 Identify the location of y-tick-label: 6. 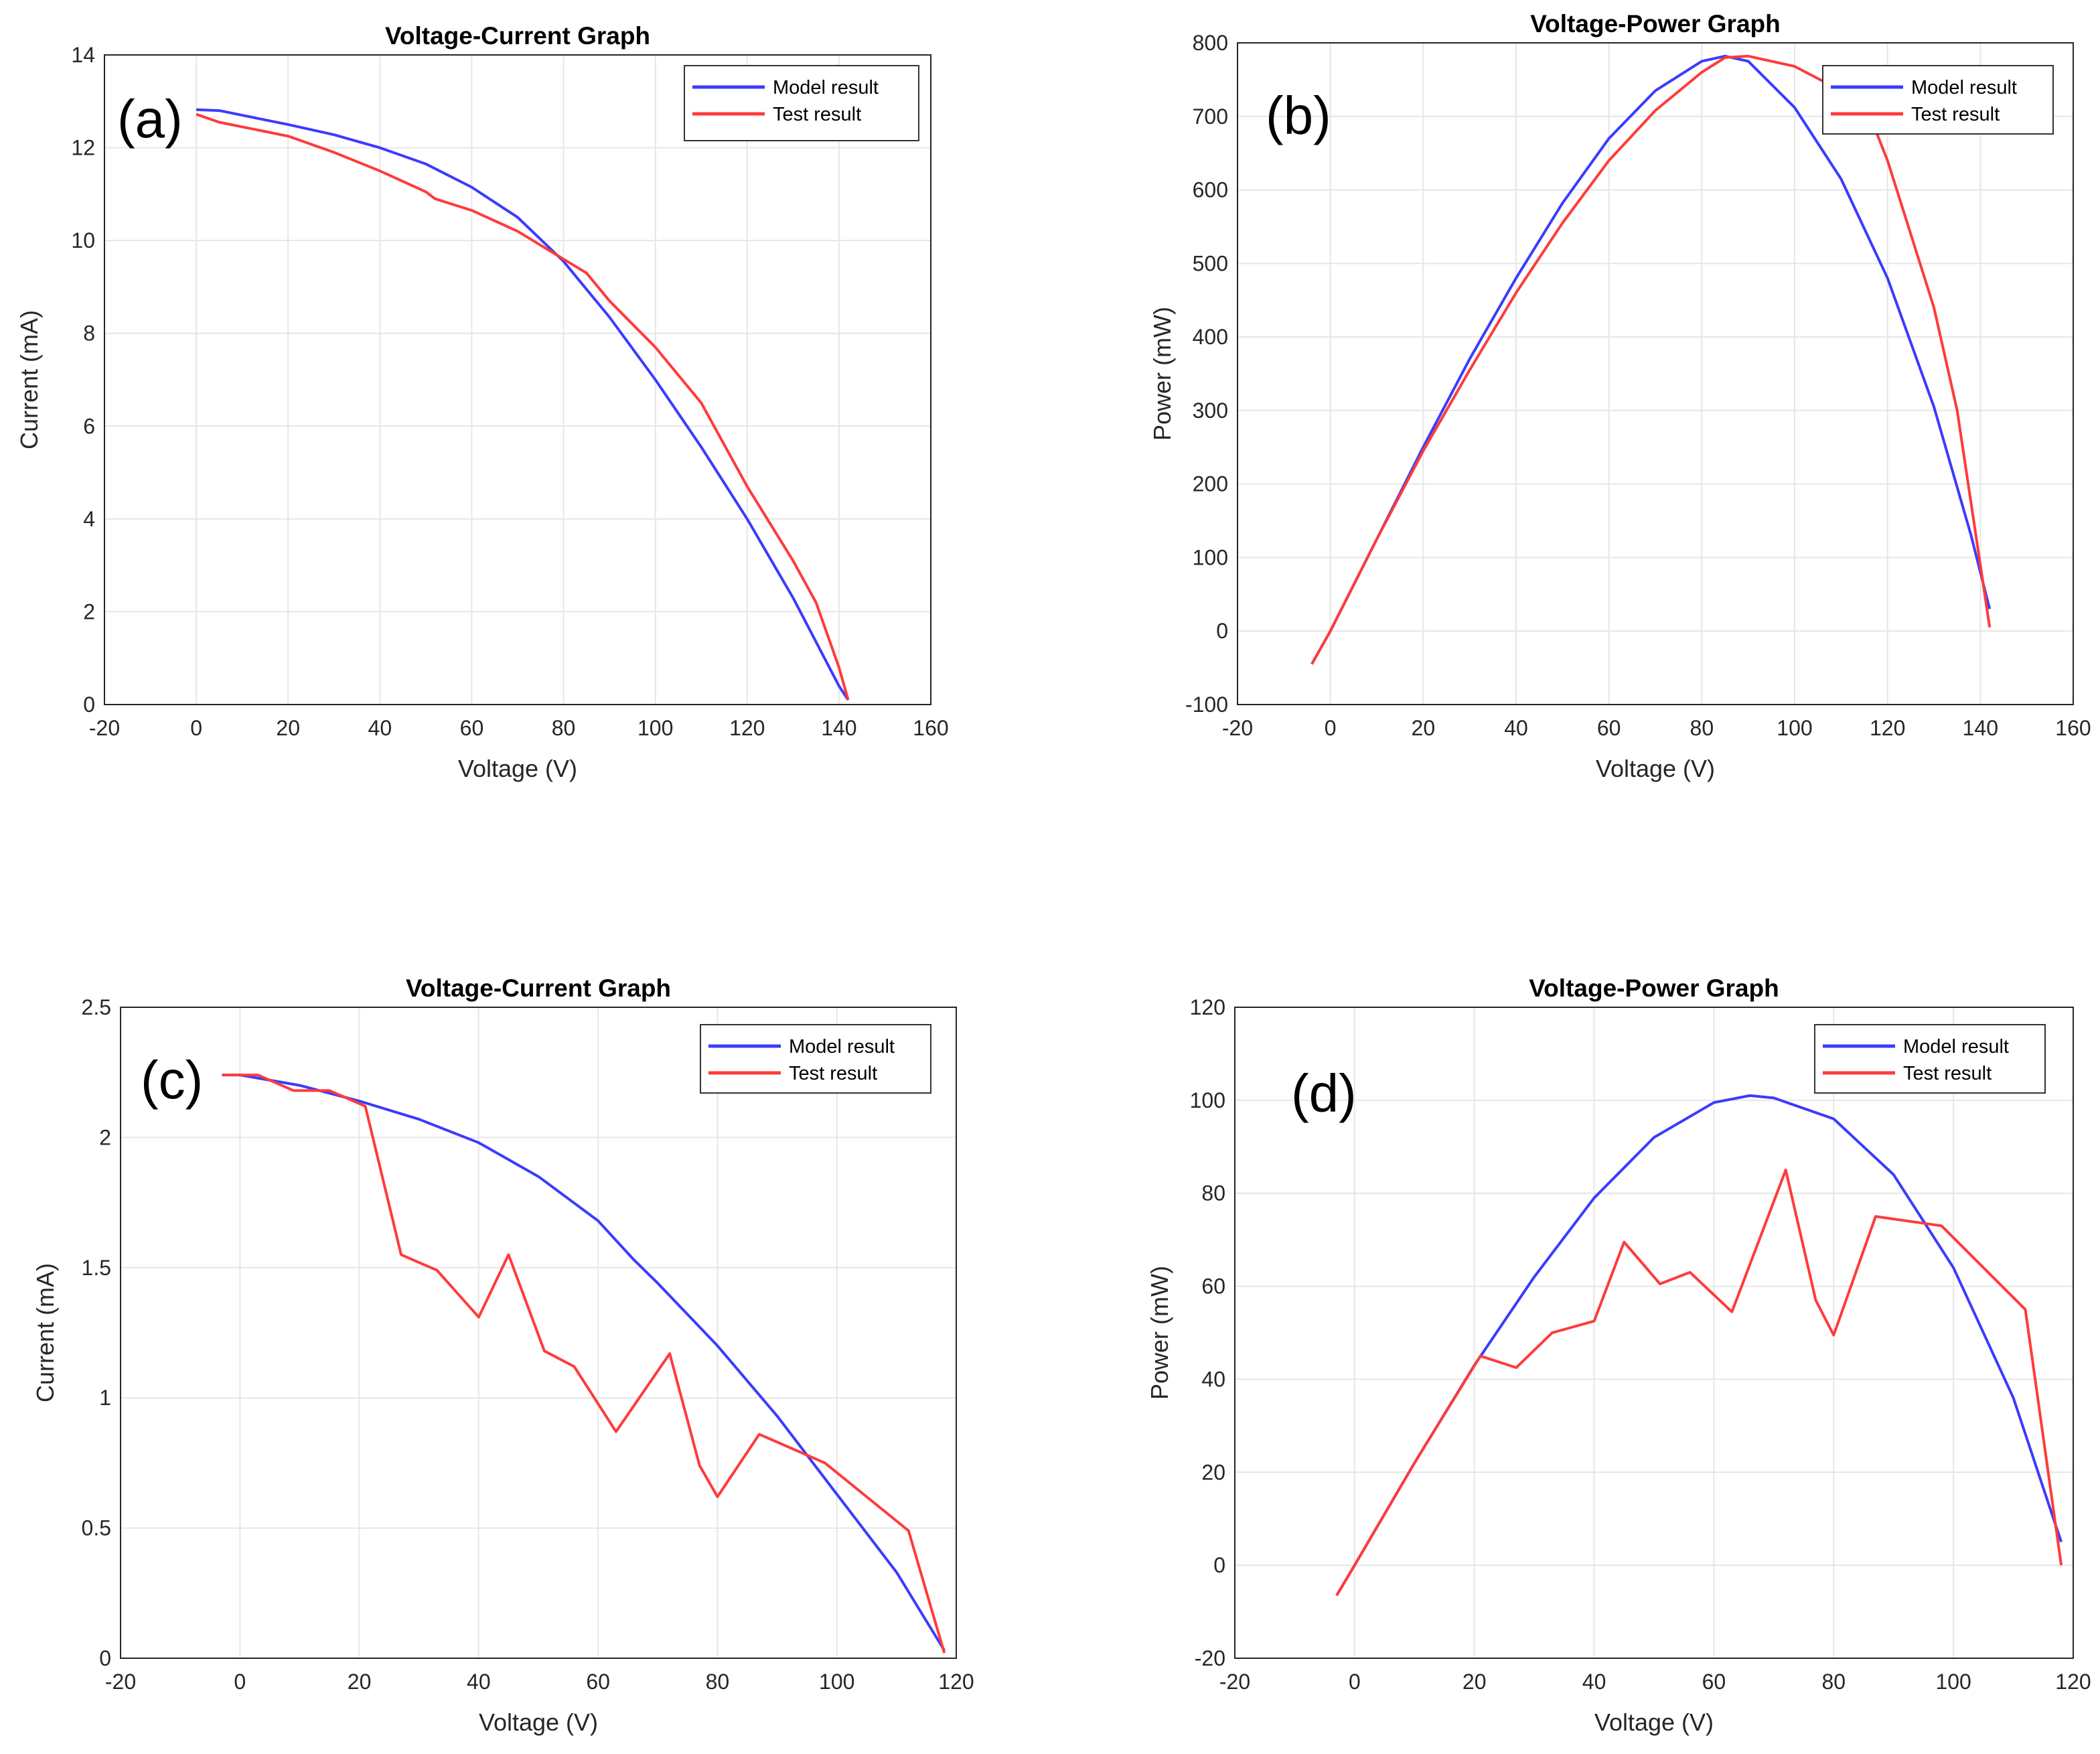
(89, 426).